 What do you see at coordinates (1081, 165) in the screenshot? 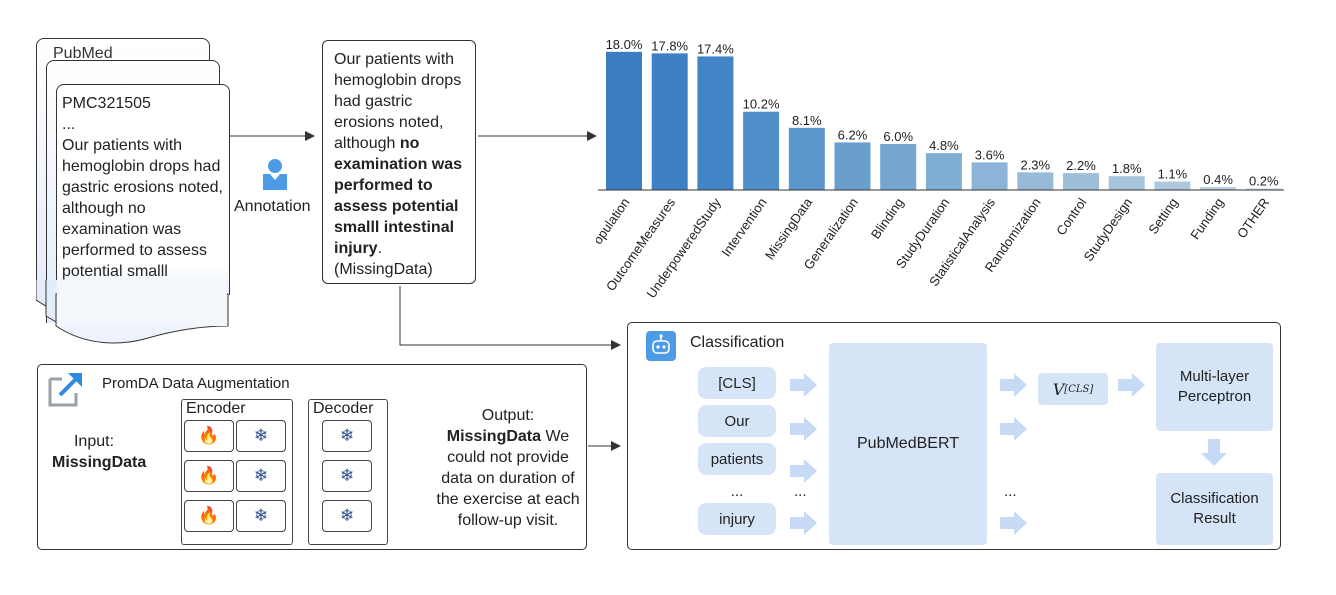
I see `value-label: 2.2%` at bounding box center [1081, 165].